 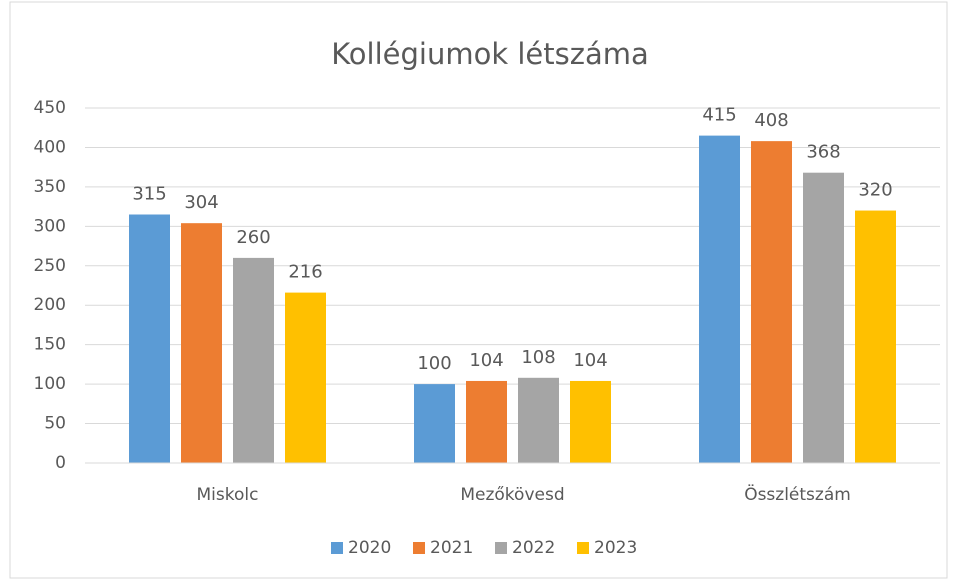 I want to click on data-label: 320, so click(x=875, y=190).